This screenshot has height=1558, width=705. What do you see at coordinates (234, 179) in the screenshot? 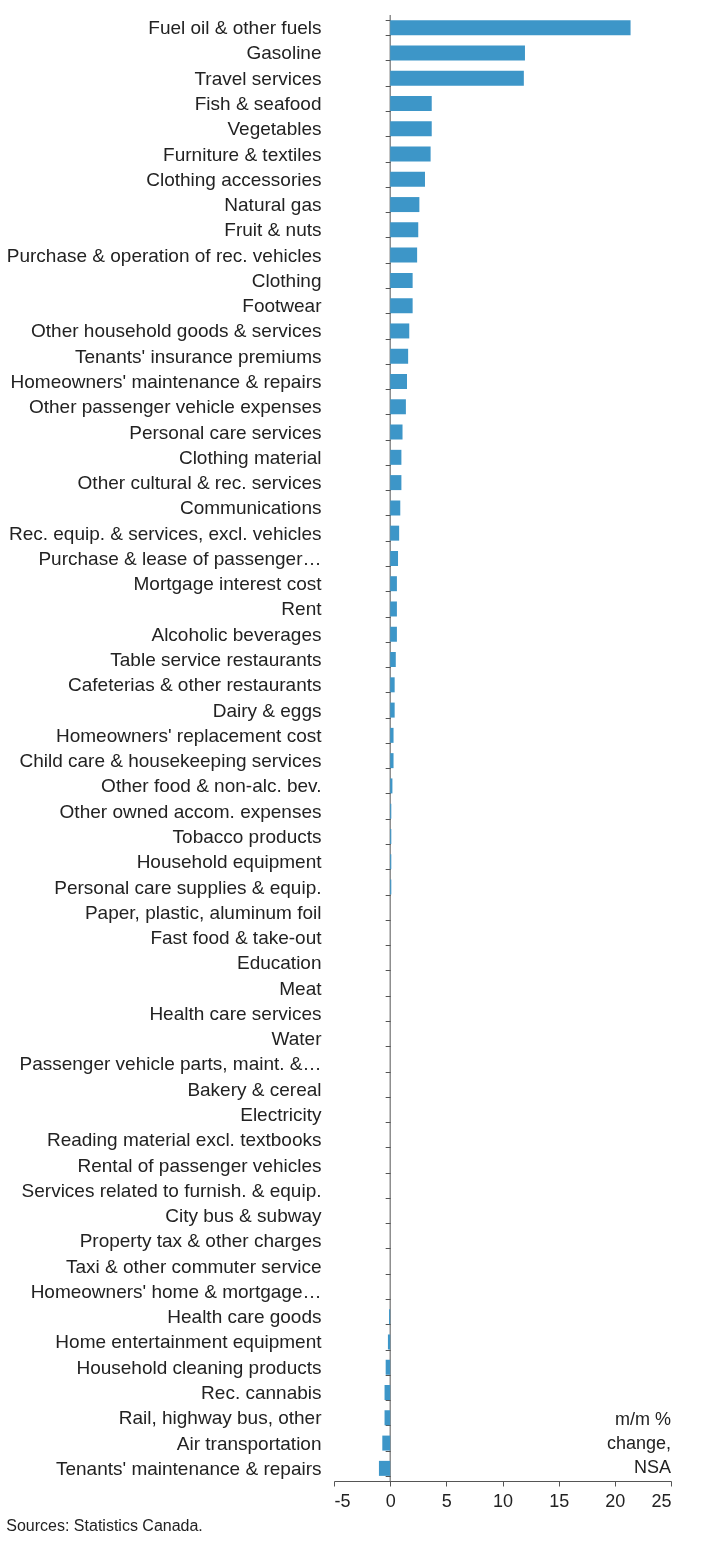
I see `y-tick-label: Clothing accessories` at bounding box center [234, 179].